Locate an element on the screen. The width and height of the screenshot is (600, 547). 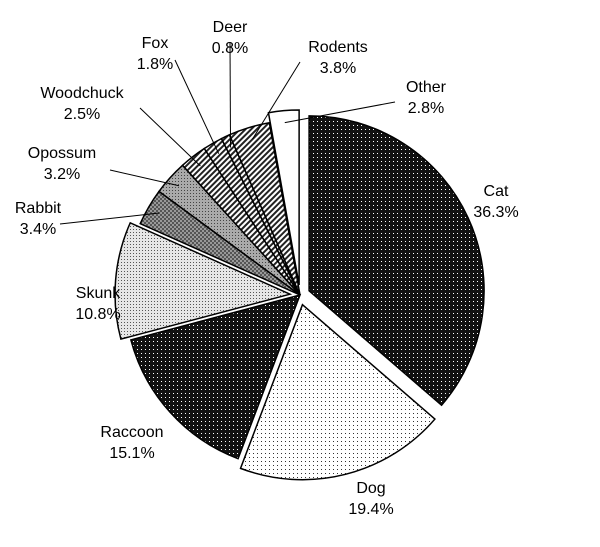
slice-value-rabbit: 3.4% is located at coordinates (38, 229).